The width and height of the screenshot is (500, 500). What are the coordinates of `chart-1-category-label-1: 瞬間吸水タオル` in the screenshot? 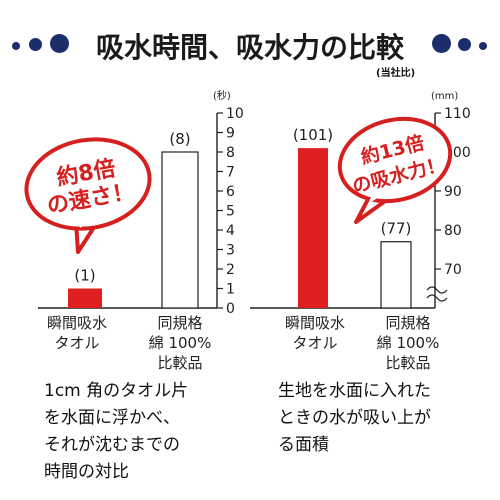 It's located at (77, 333).